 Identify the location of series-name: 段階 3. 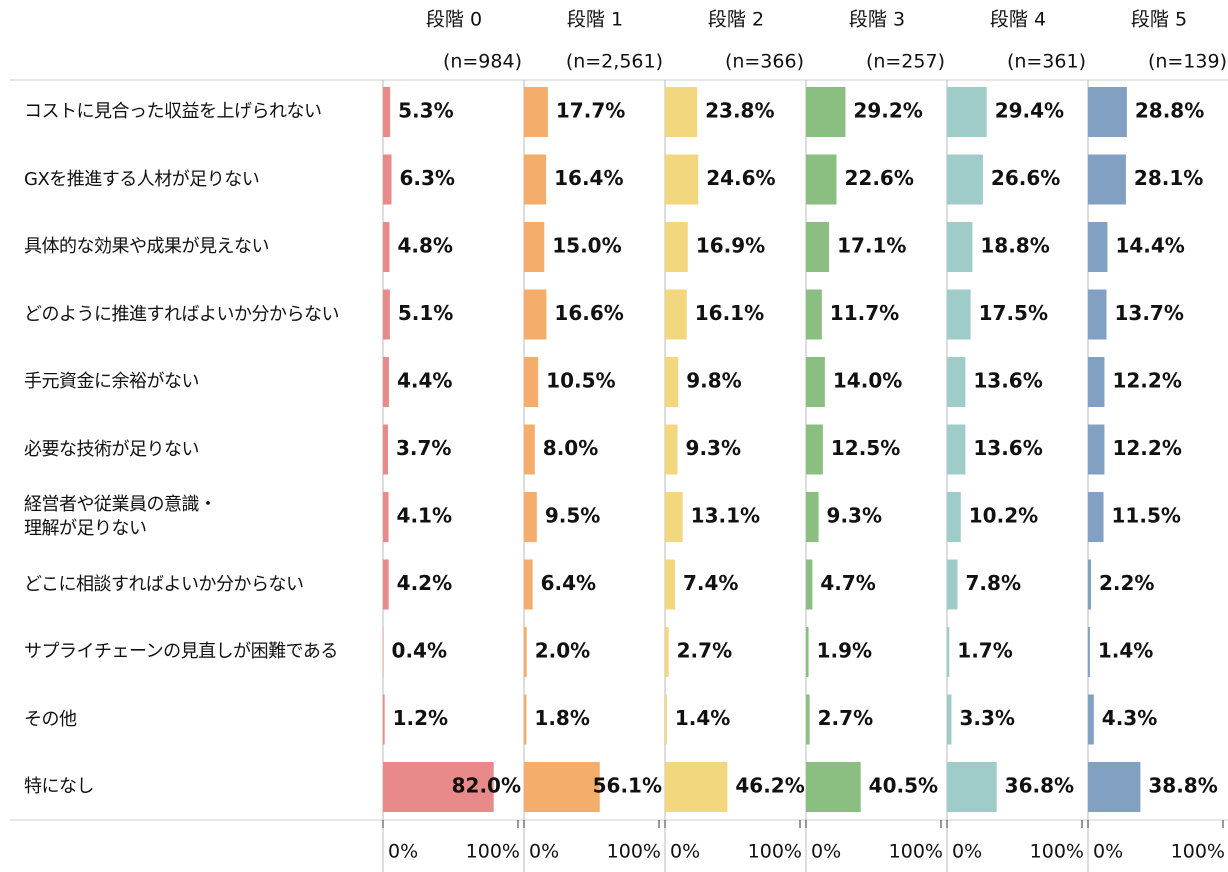
(877, 20).